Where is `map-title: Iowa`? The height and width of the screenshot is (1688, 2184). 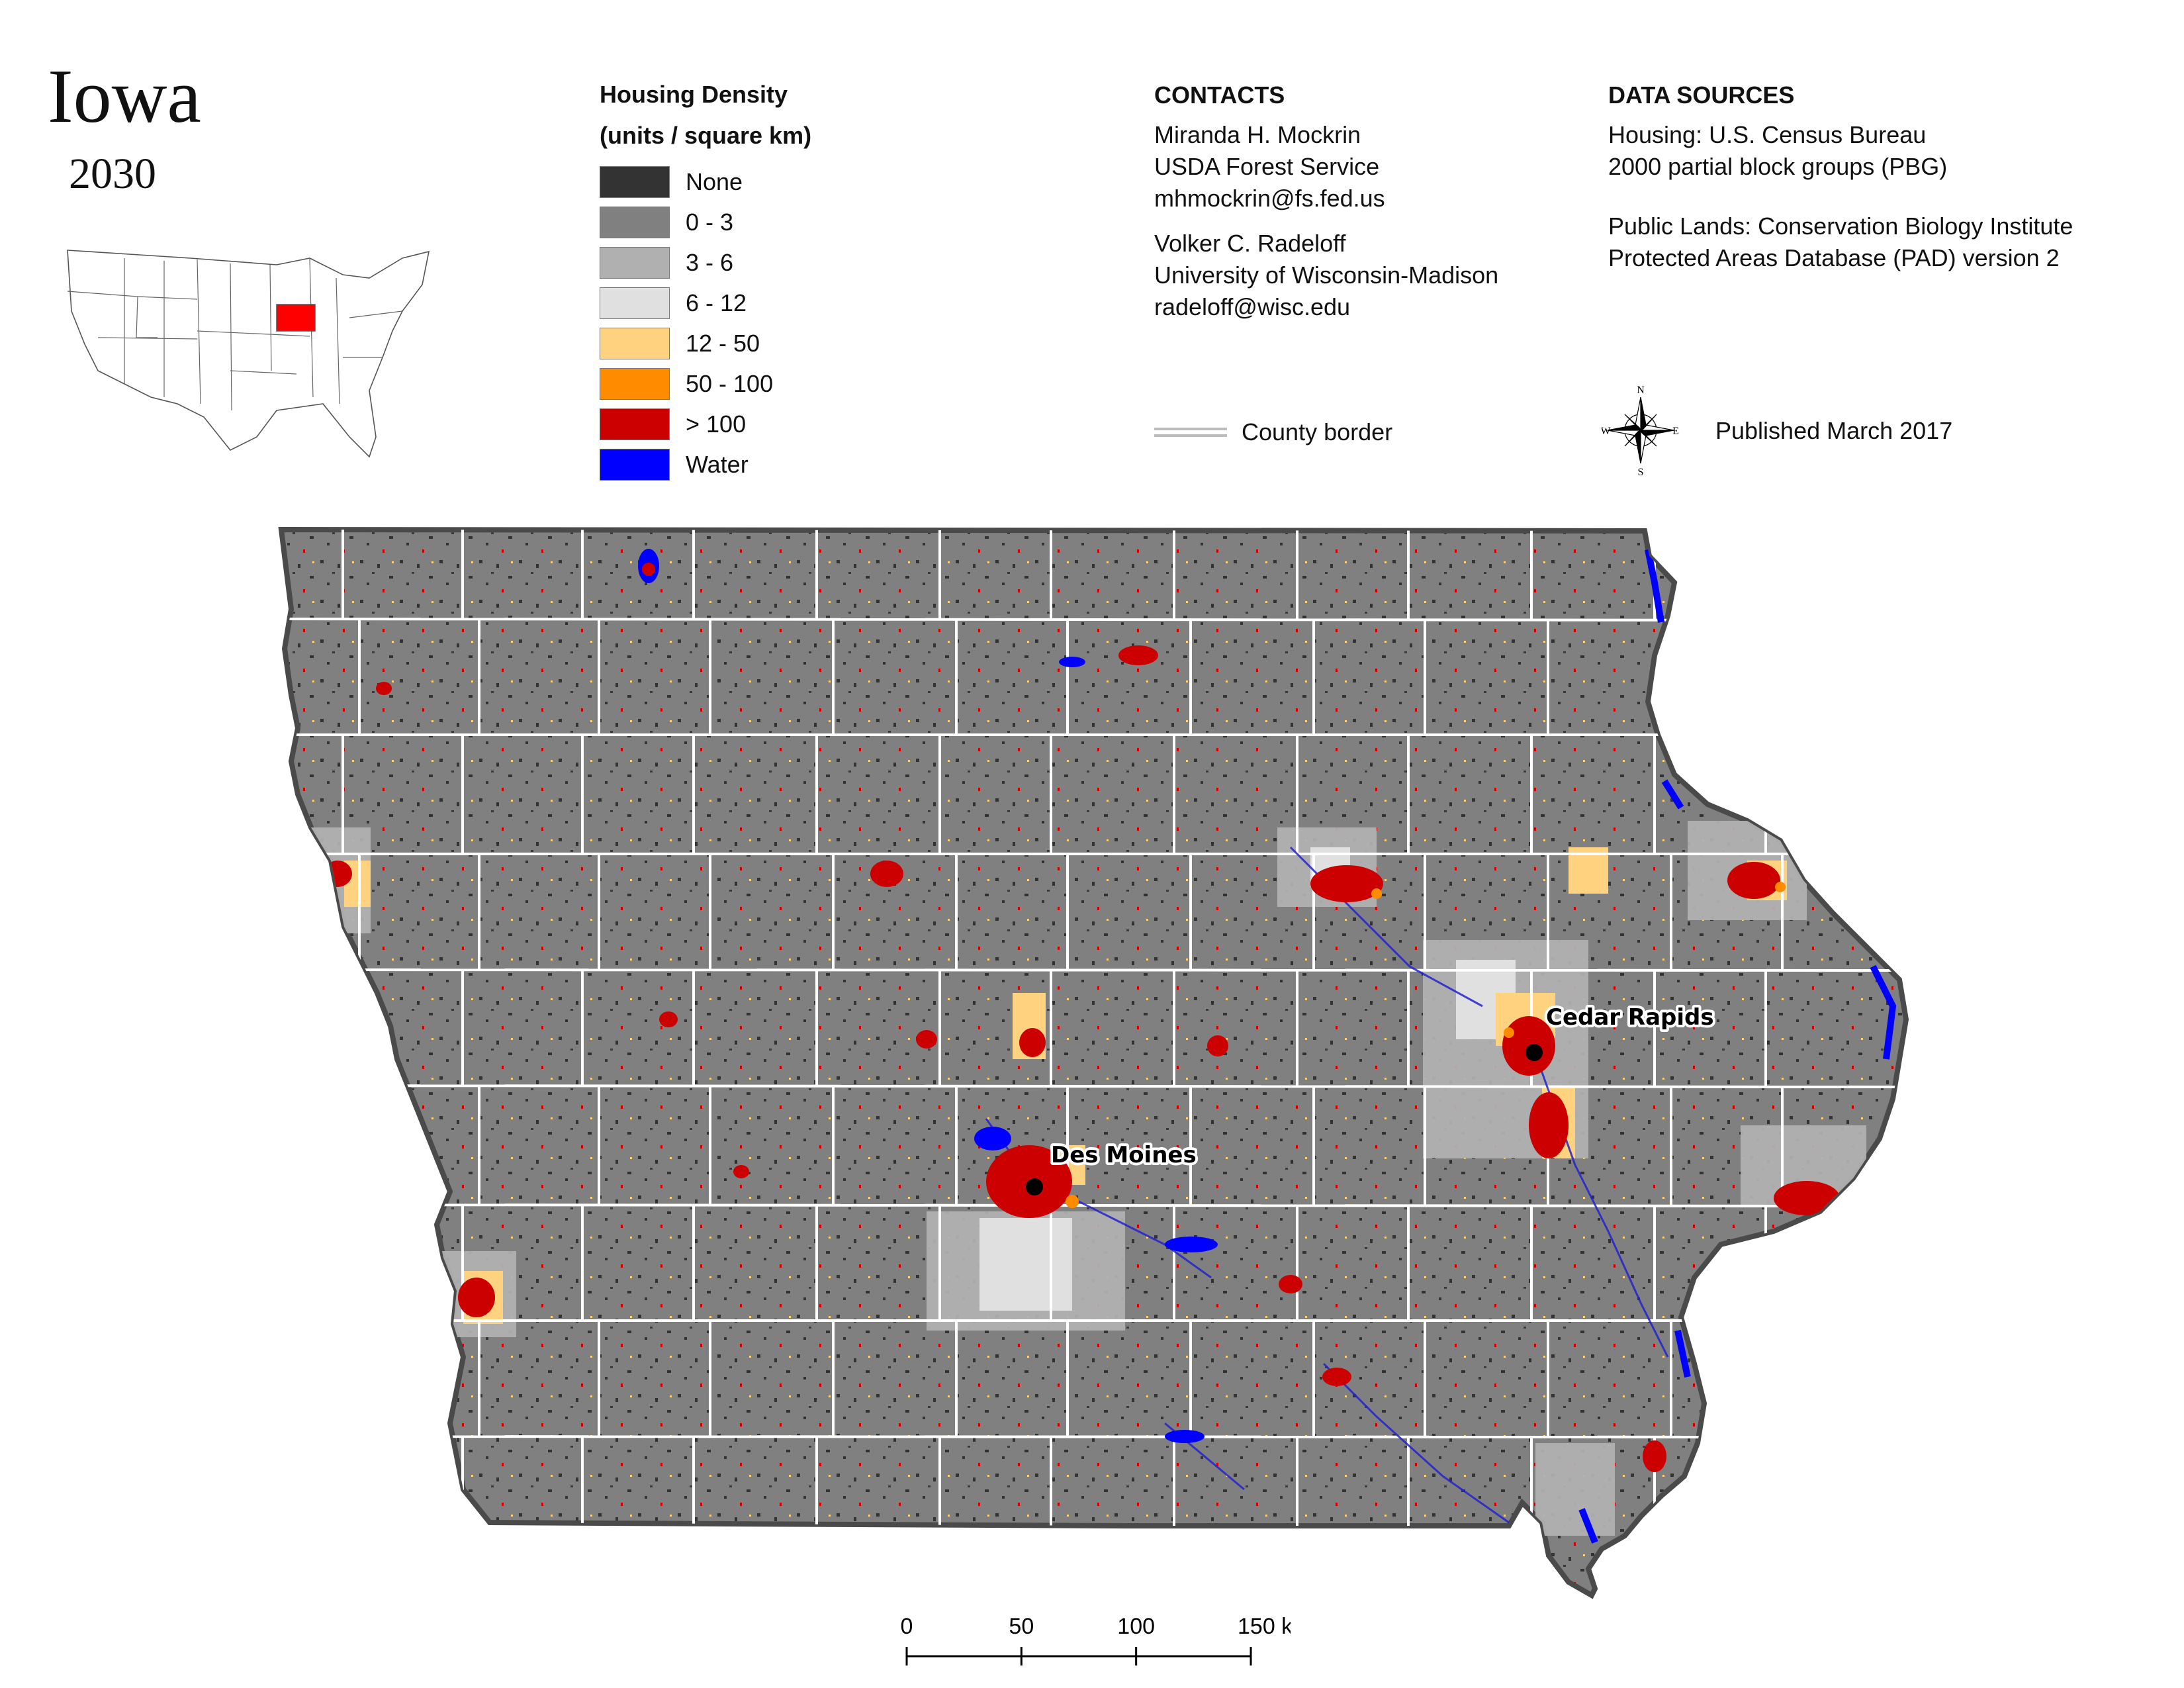
map-title: Iowa is located at coordinates (124, 96).